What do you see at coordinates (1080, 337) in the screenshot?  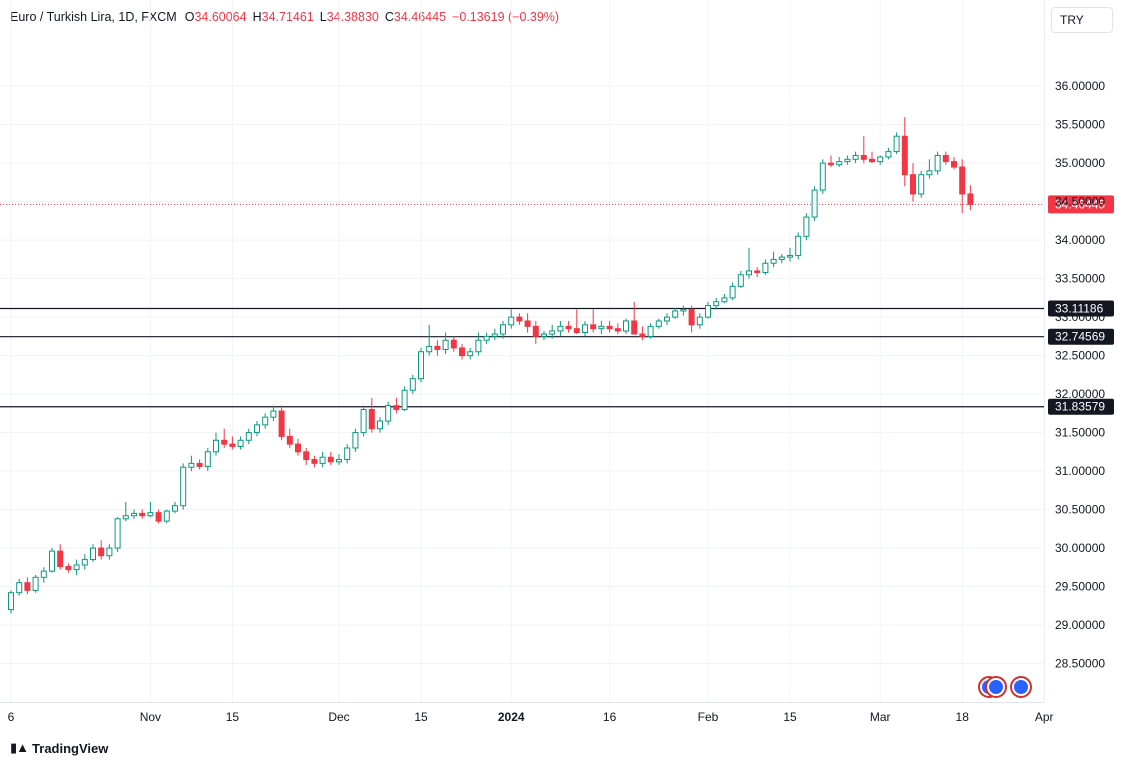 I see `level-price-label: 32.74569` at bounding box center [1080, 337].